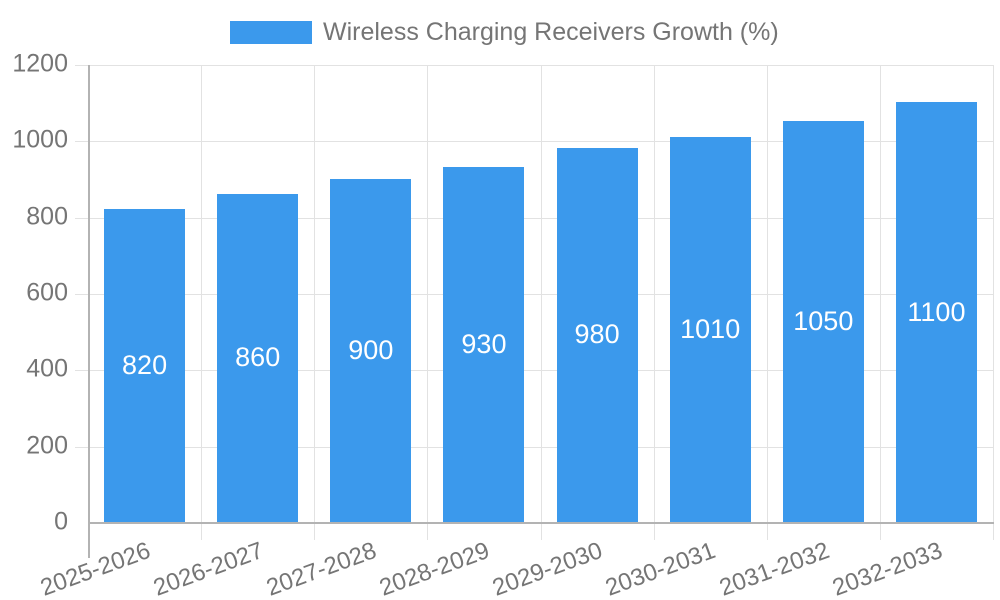  Describe the element at coordinates (61, 521) in the screenshot. I see `y-axis-tick-label: 0` at that location.